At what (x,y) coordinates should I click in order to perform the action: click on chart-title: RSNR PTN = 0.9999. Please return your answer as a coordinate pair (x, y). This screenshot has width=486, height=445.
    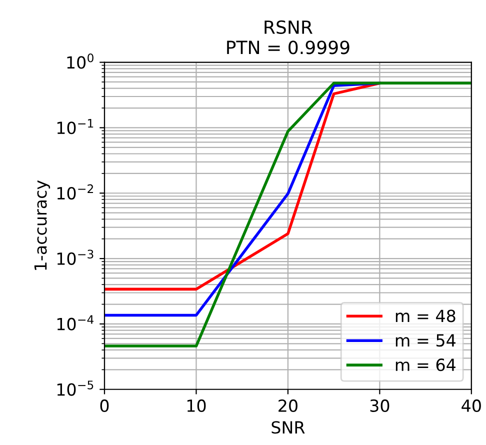
    Looking at the image, I should click on (288, 37).